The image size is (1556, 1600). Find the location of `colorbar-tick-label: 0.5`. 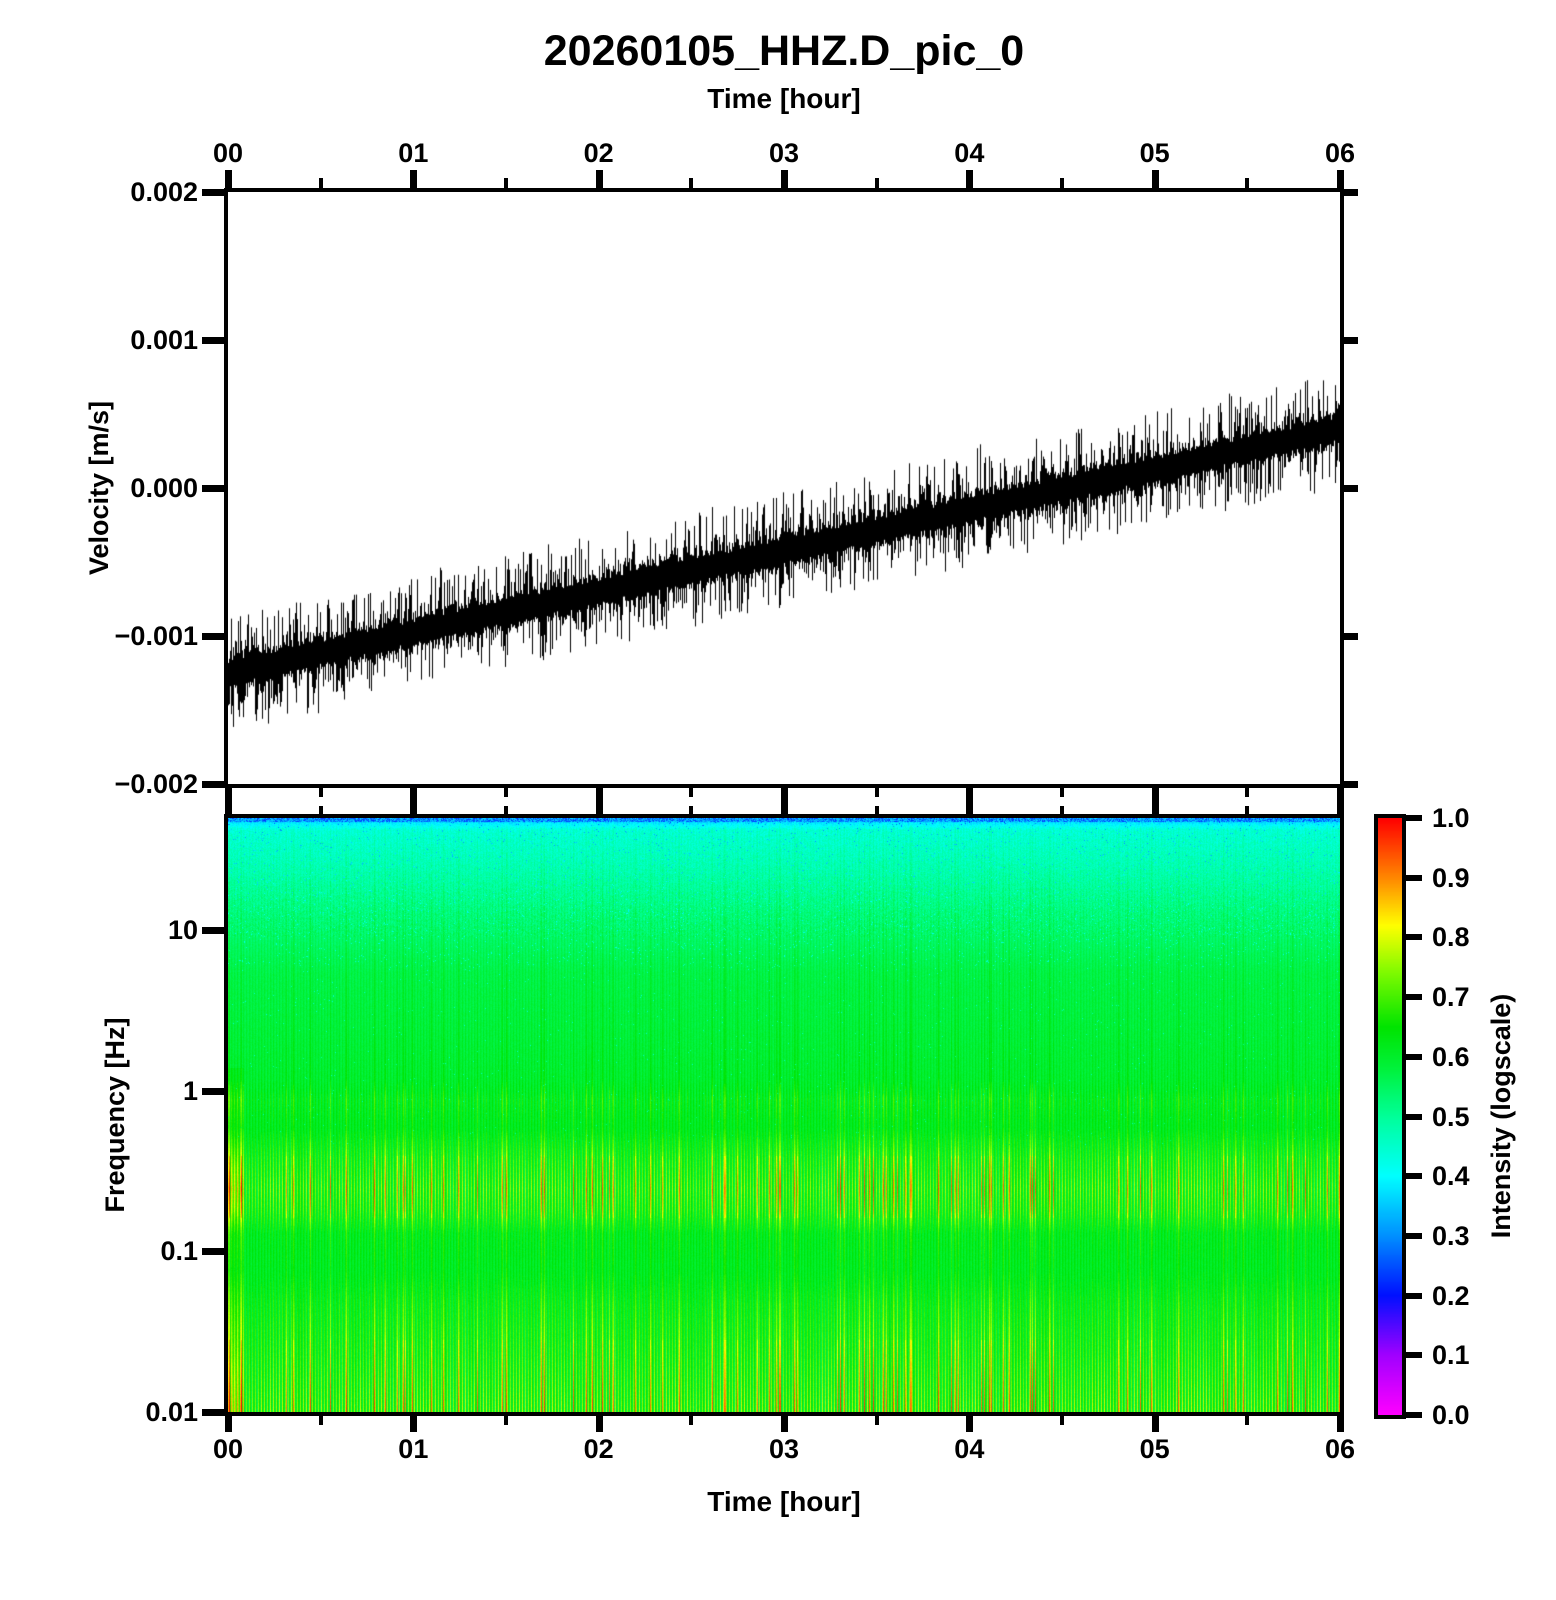

colorbar-tick-label: 0.5 is located at coordinates (1451, 1116).